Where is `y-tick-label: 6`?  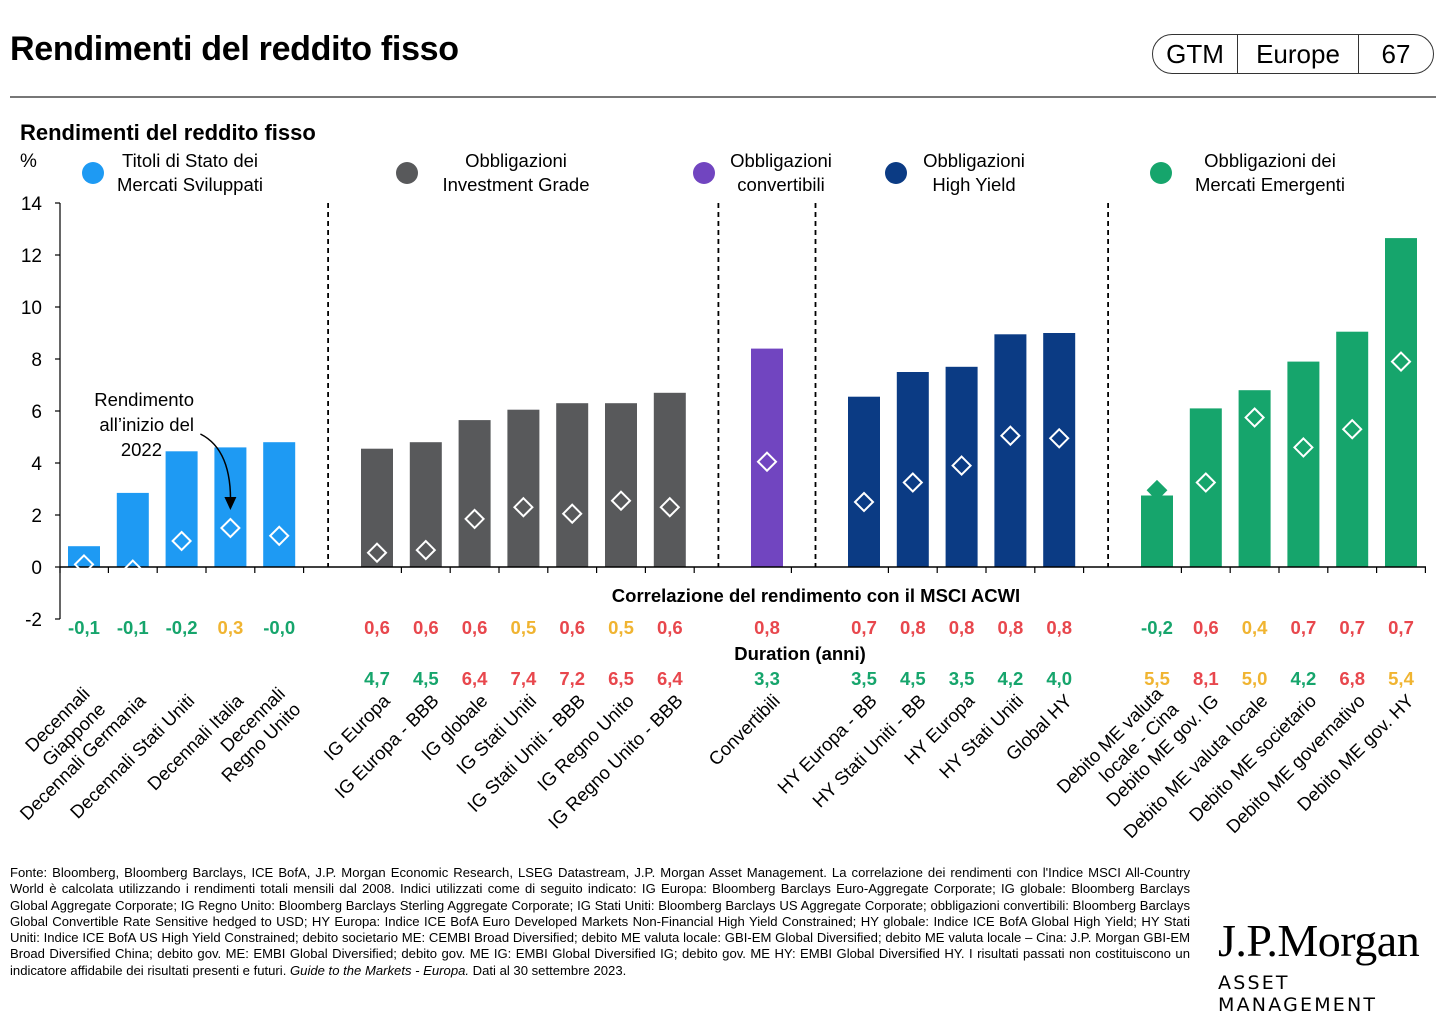 y-tick-label: 6 is located at coordinates (36, 412).